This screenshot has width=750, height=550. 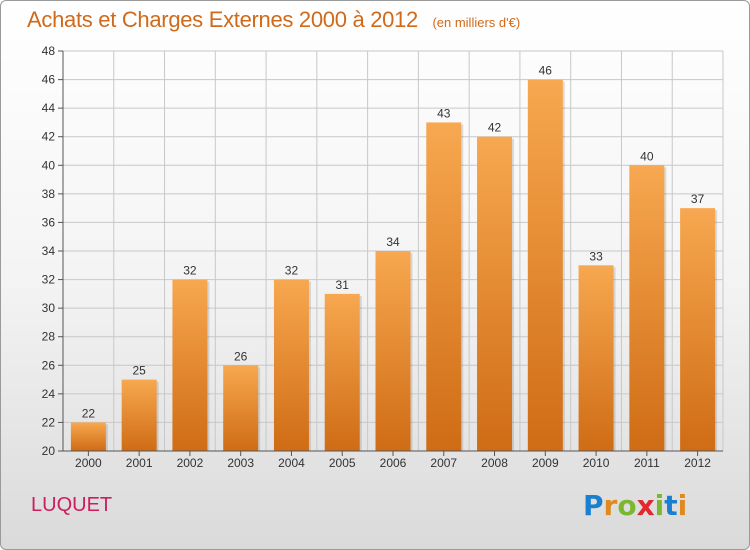 What do you see at coordinates (546, 71) in the screenshot?
I see `bar-value-label: 46` at bounding box center [546, 71].